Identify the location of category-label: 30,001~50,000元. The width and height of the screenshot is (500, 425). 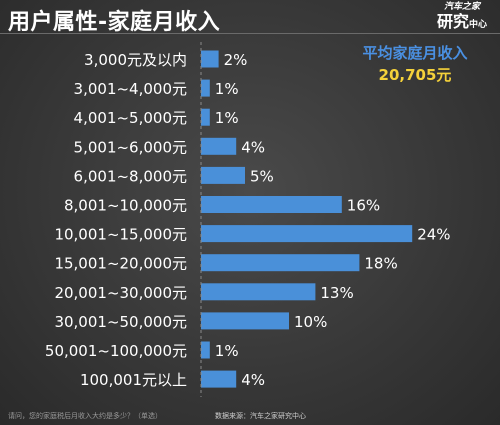
(120, 322).